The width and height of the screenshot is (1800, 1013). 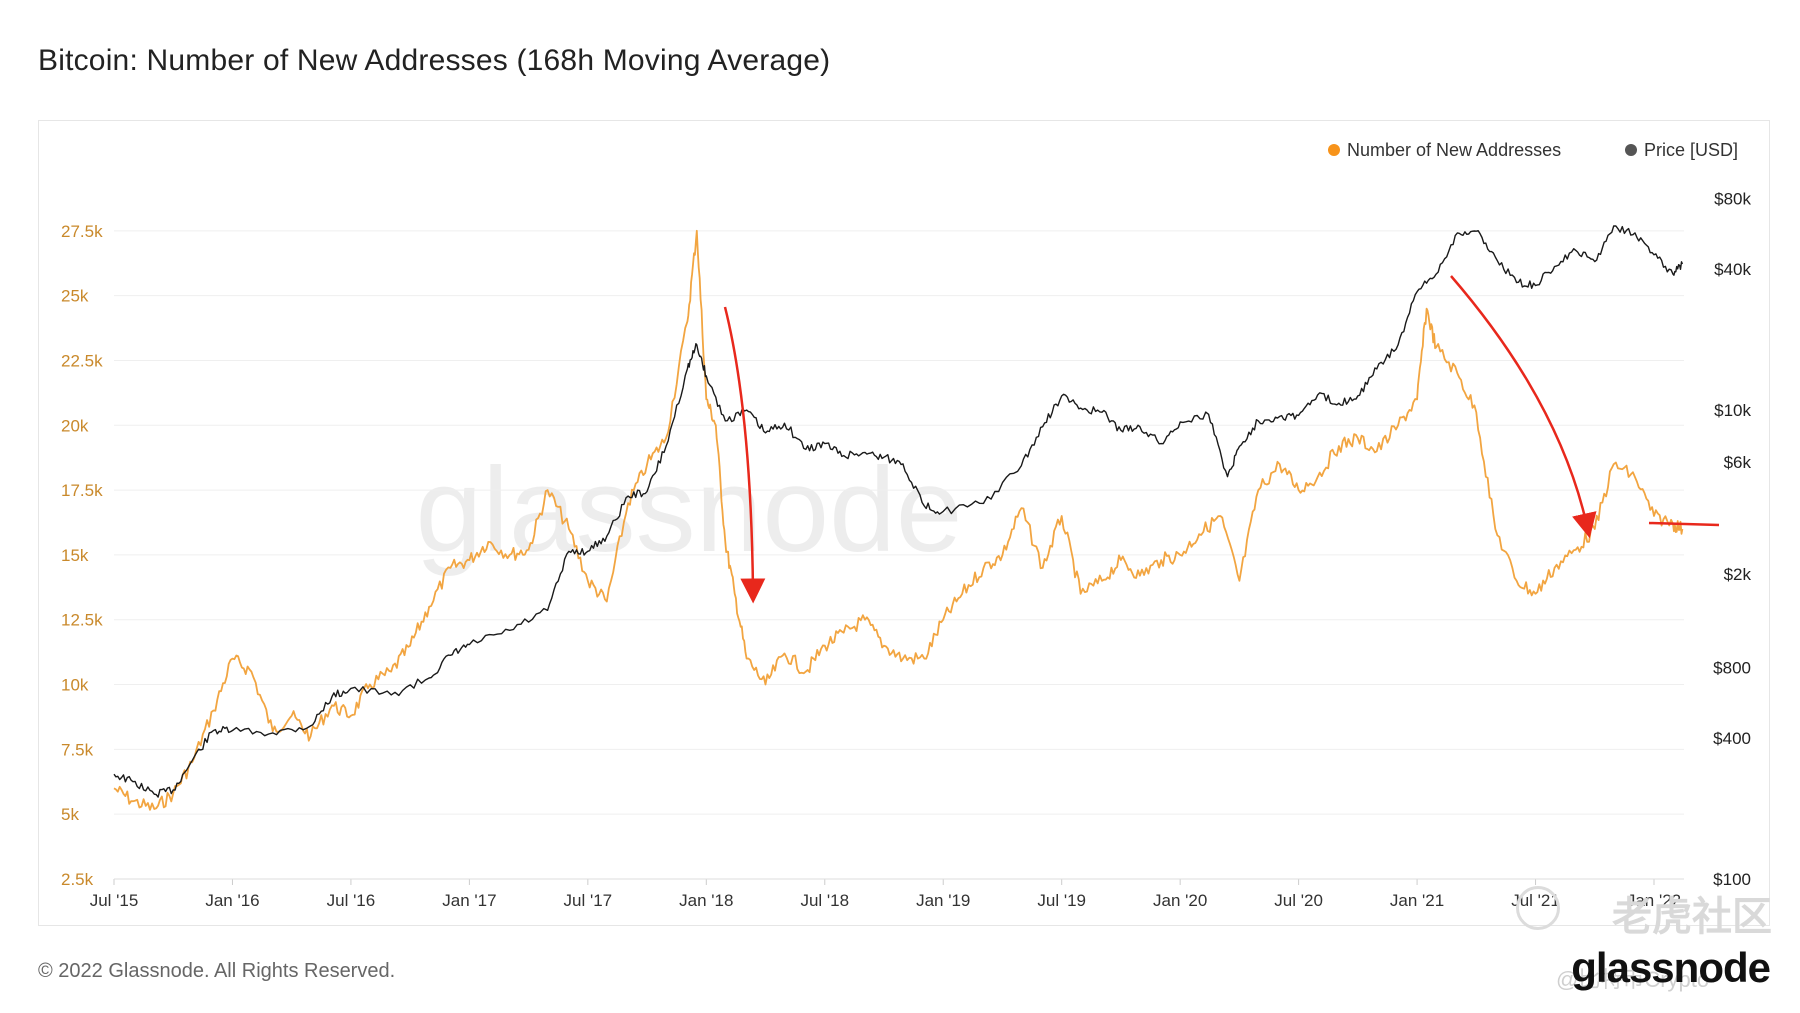 I want to click on x-tick-label: Jan '22, so click(x=1654, y=900).